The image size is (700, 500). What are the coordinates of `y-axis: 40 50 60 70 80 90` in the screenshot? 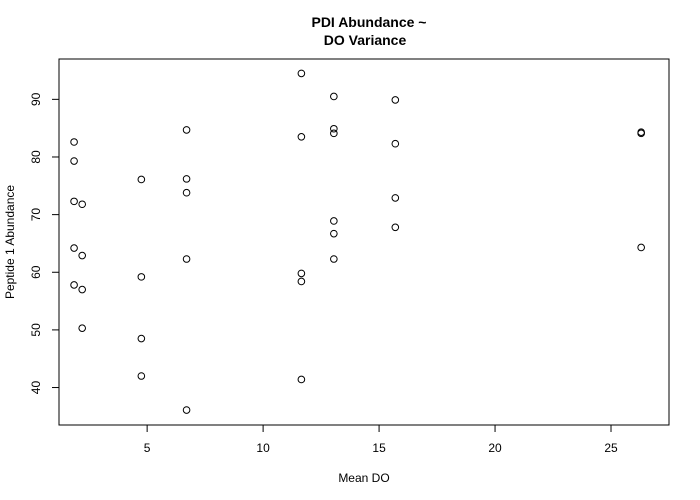 It's located at (44, 243).